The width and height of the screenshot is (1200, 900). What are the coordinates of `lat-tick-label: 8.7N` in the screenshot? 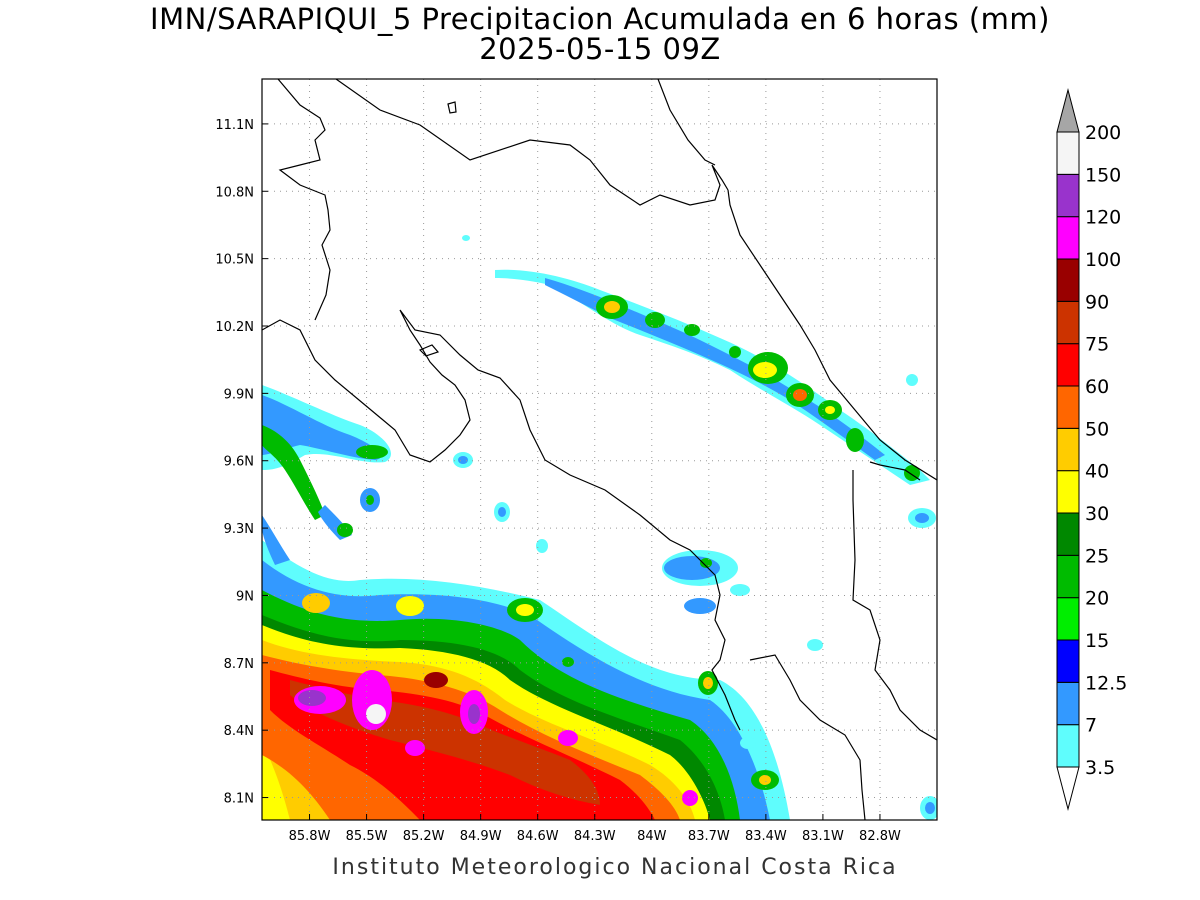 It's located at (239, 664).